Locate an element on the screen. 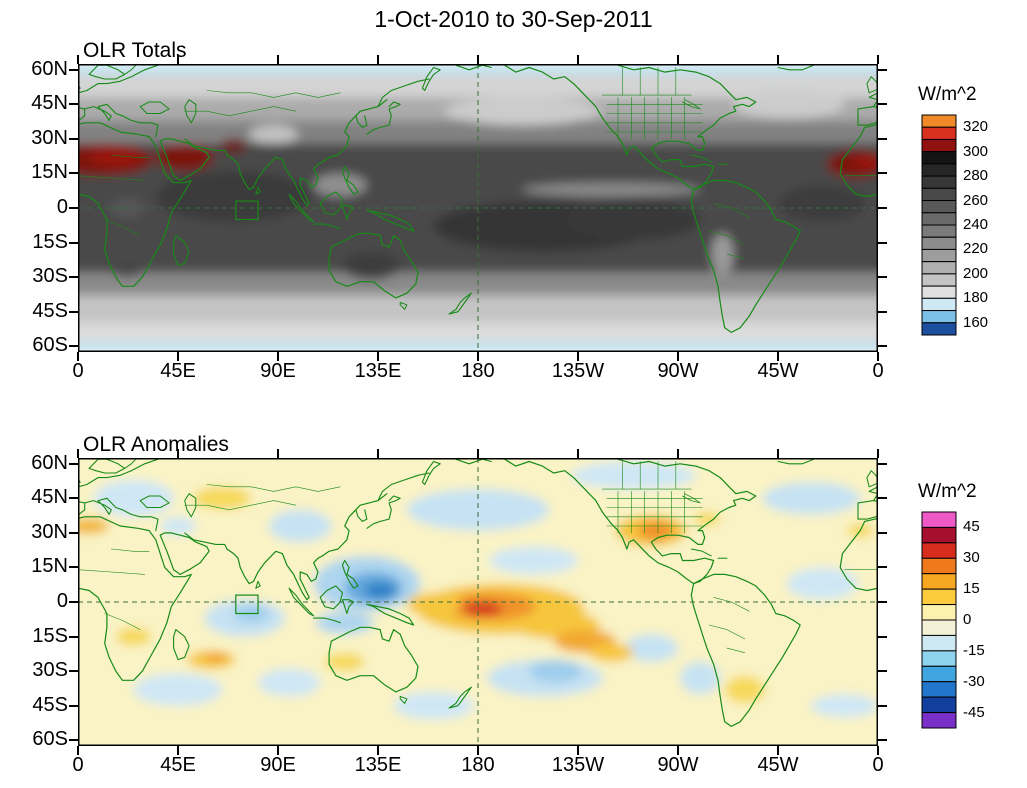  lat-tick-label: 30N is located at coordinates (49, 137).